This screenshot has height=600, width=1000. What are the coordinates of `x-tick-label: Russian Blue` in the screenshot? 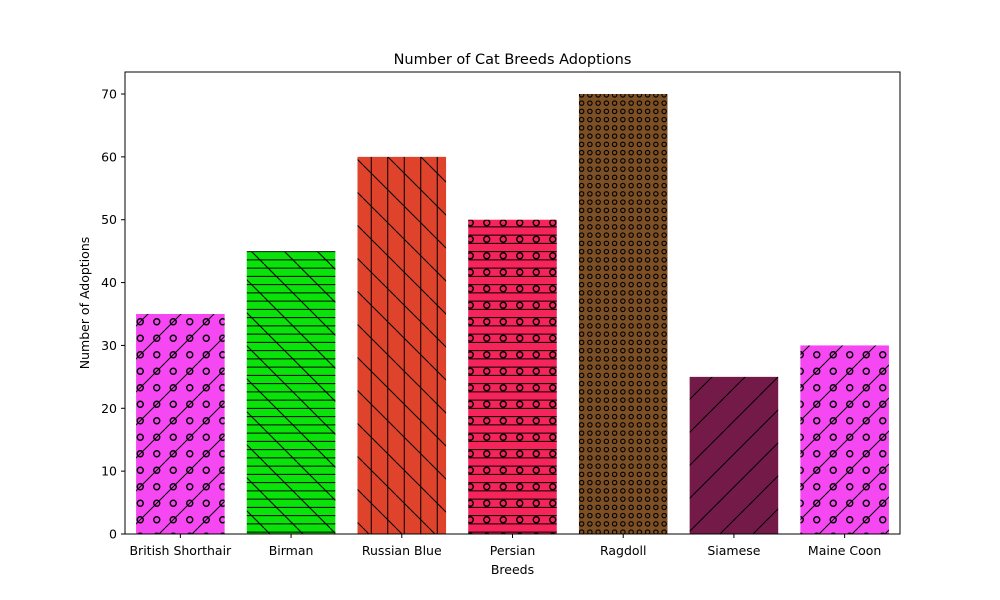 It's located at (402, 550).